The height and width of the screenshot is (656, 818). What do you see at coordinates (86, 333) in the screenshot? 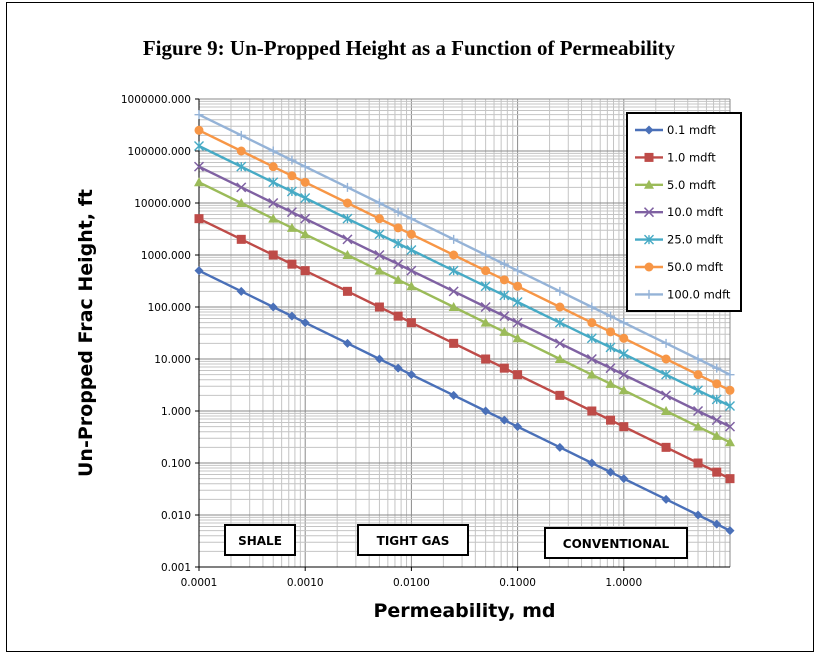
I see `y-axis-title: Un-Propped Frac Height, ft` at bounding box center [86, 333].